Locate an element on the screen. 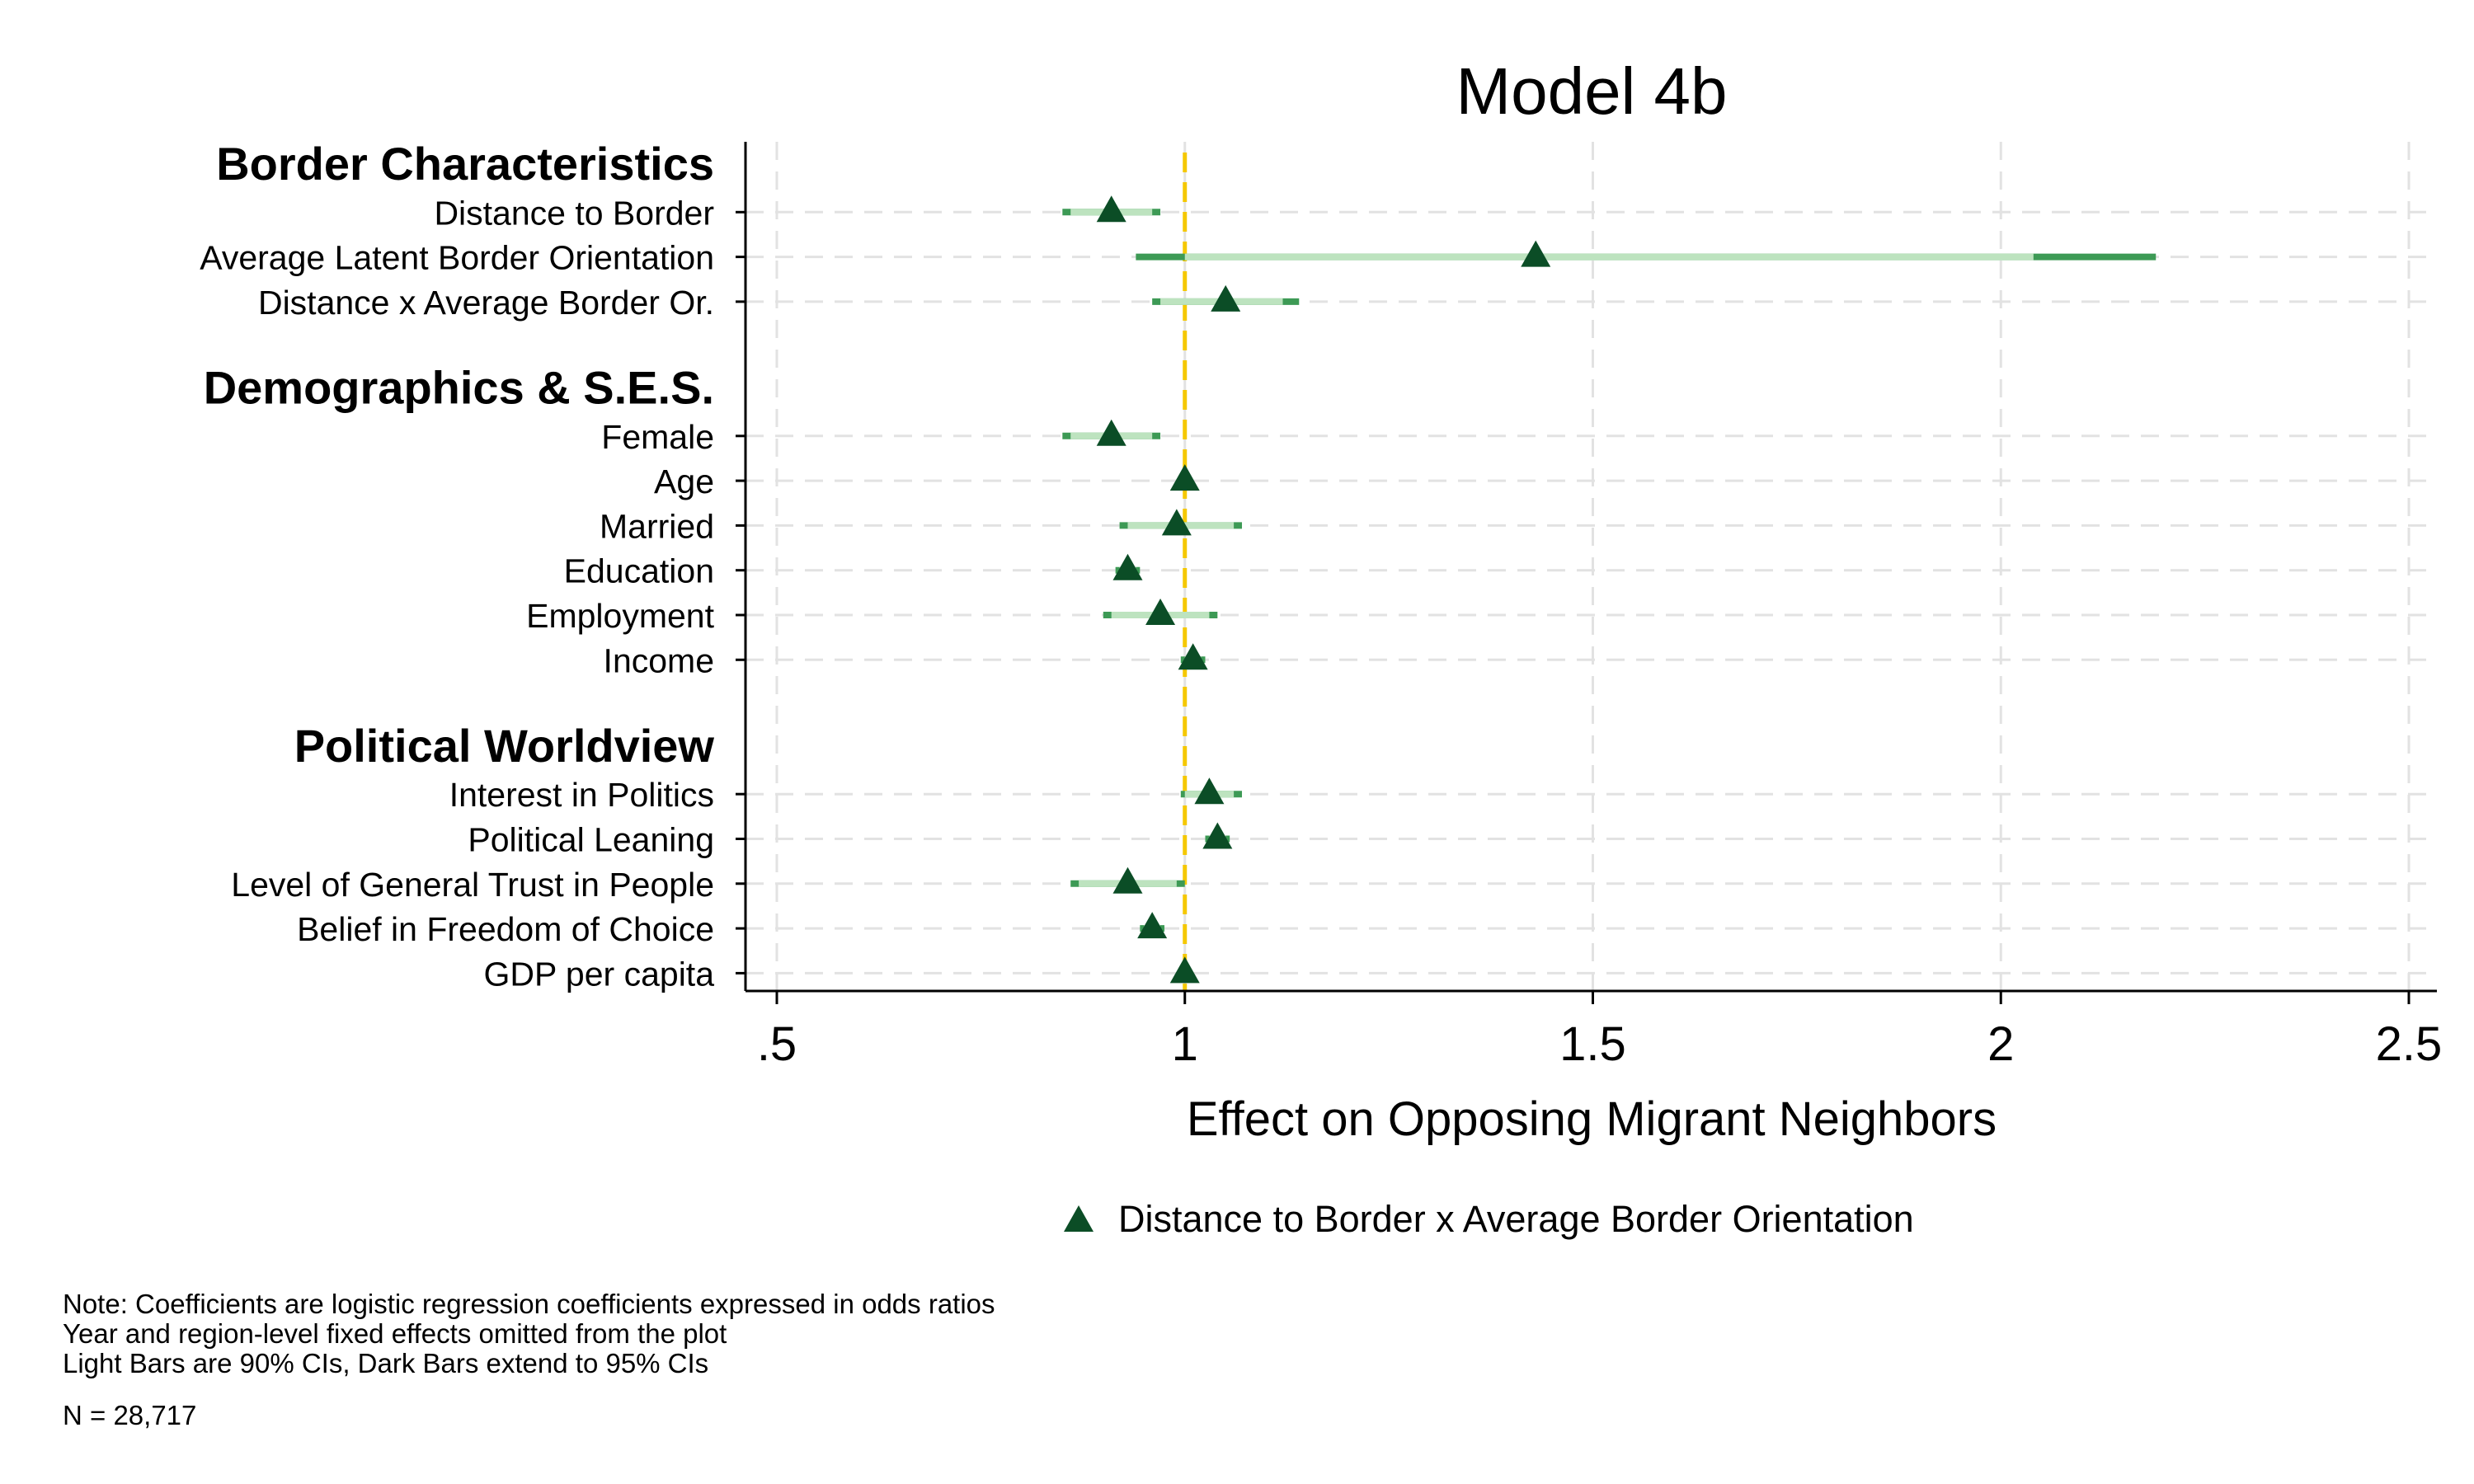 The height and width of the screenshot is (1484, 2474). x-tick-label: 1 is located at coordinates (1185, 1044).